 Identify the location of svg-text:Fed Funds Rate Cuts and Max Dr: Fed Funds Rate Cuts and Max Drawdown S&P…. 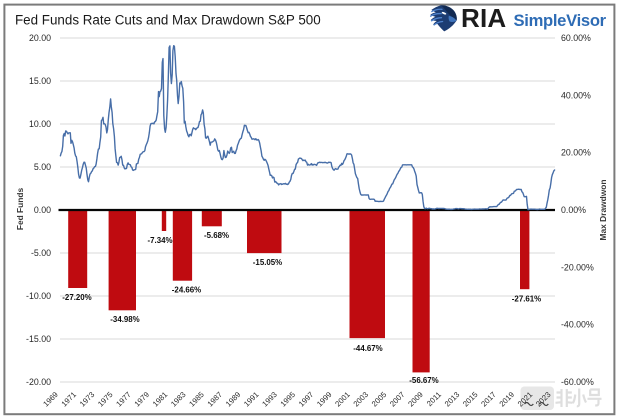
(168, 20).